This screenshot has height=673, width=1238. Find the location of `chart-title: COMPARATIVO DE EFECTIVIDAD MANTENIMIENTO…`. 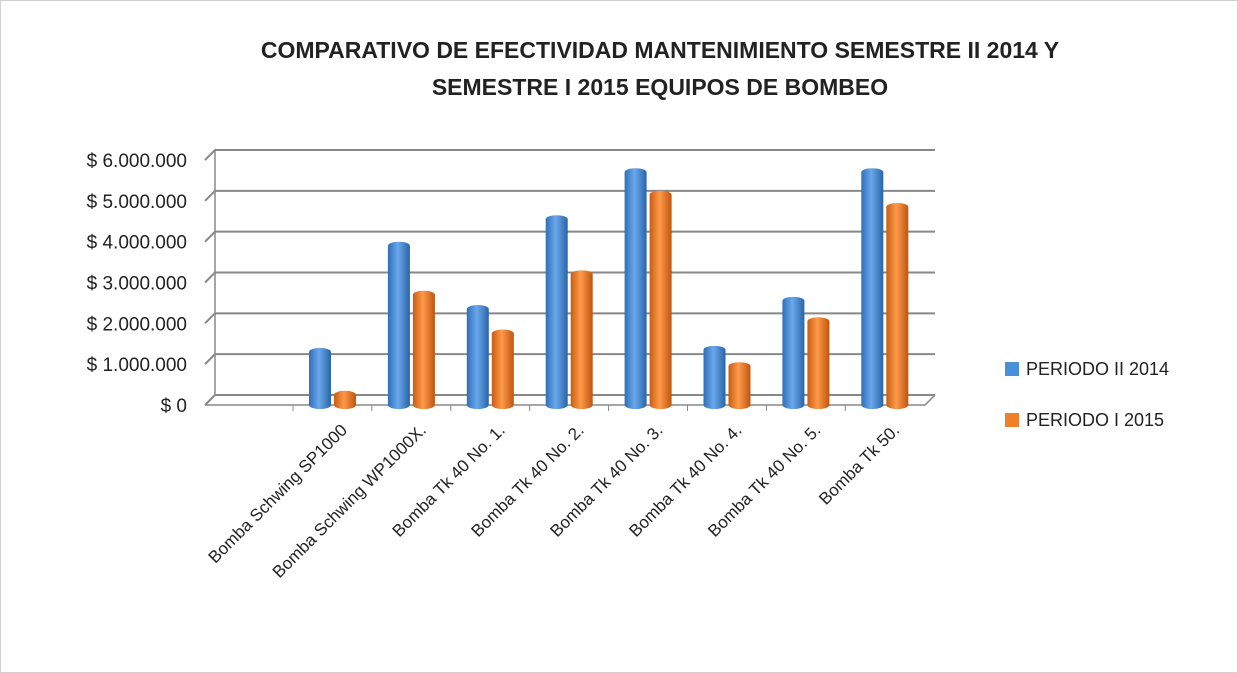

chart-title: COMPARATIVO DE EFECTIVIDAD MANTENIMIENTO… is located at coordinates (660, 50).